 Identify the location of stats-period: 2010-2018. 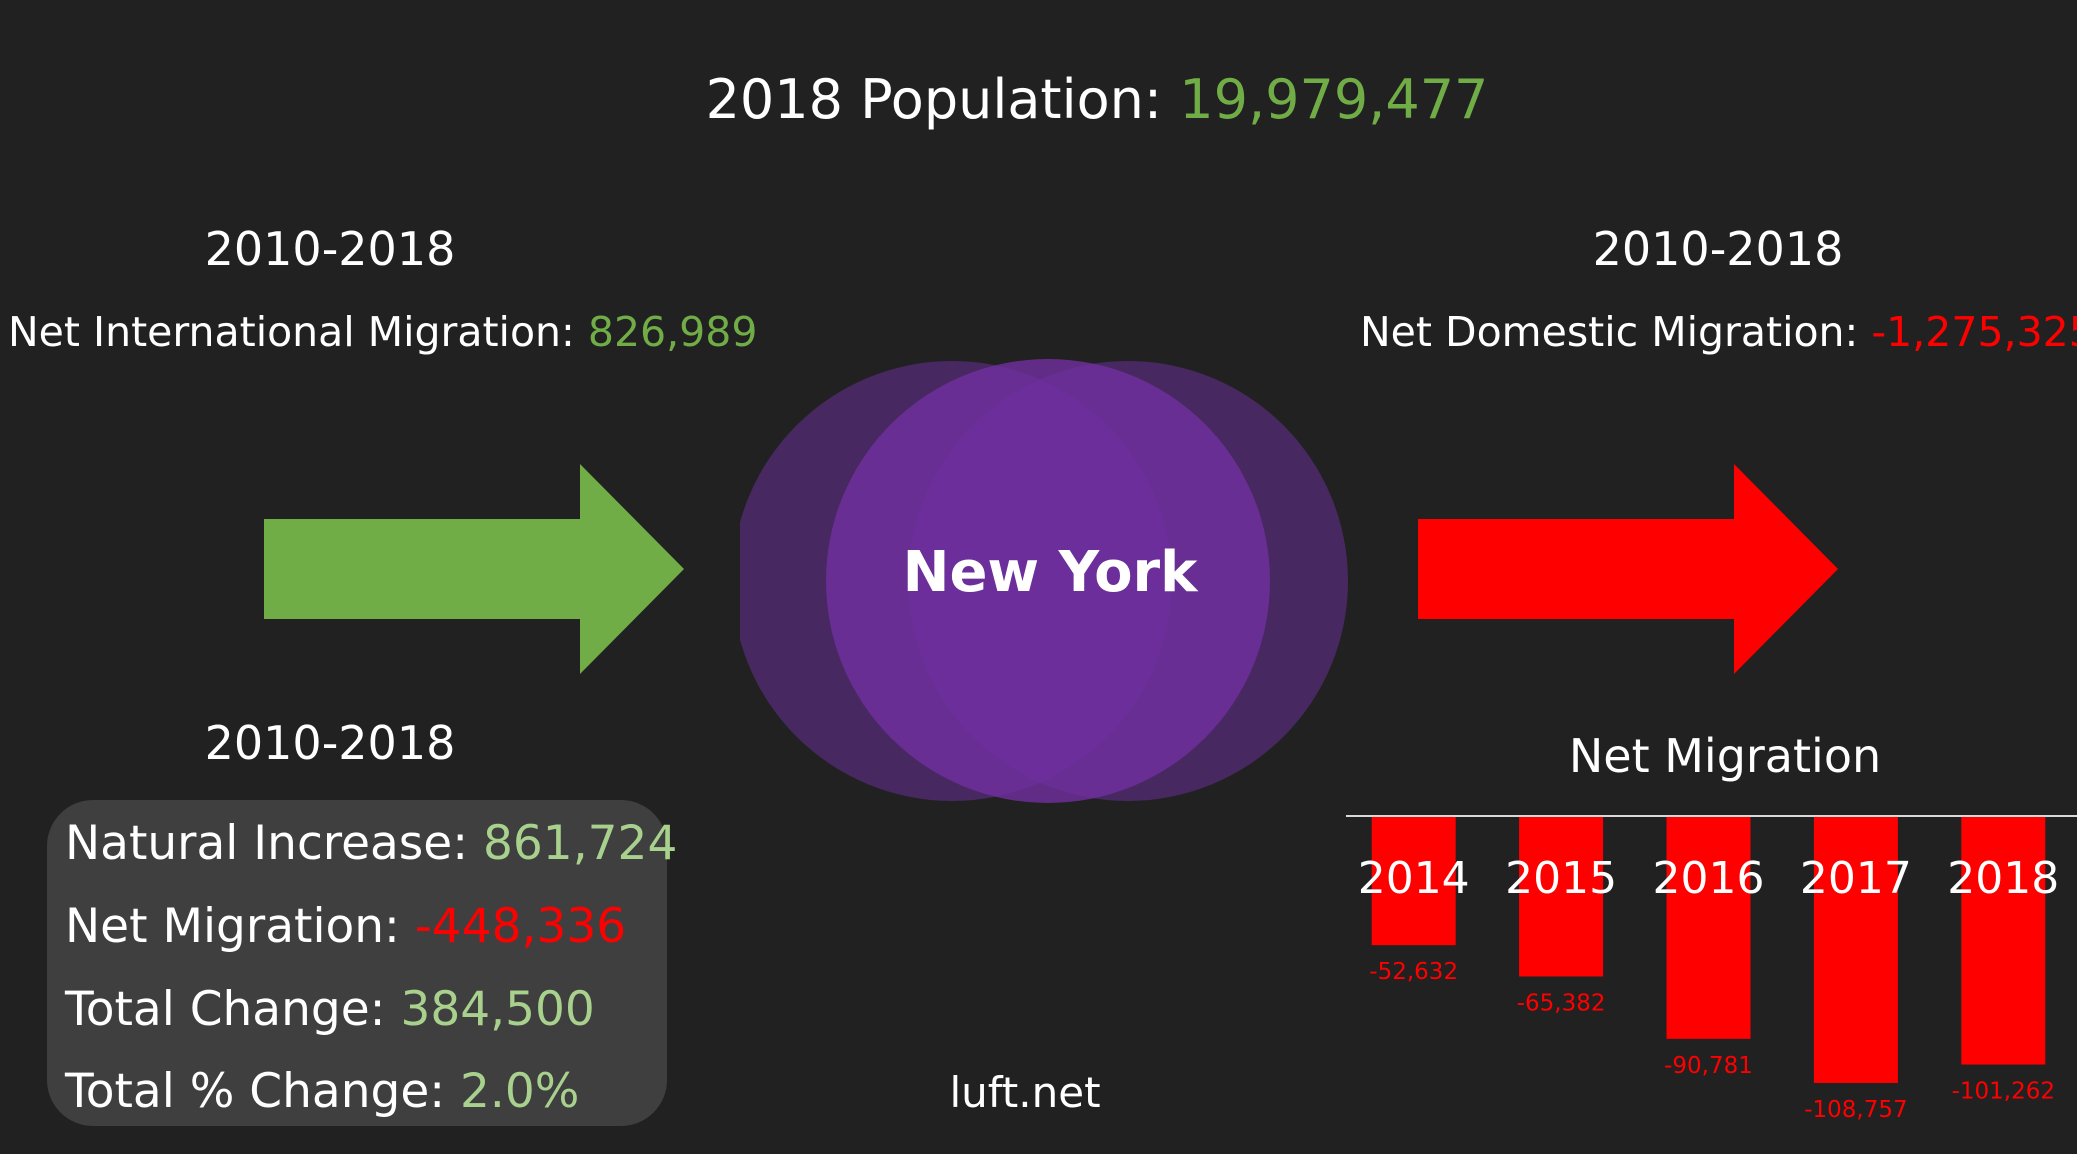
(330, 743).